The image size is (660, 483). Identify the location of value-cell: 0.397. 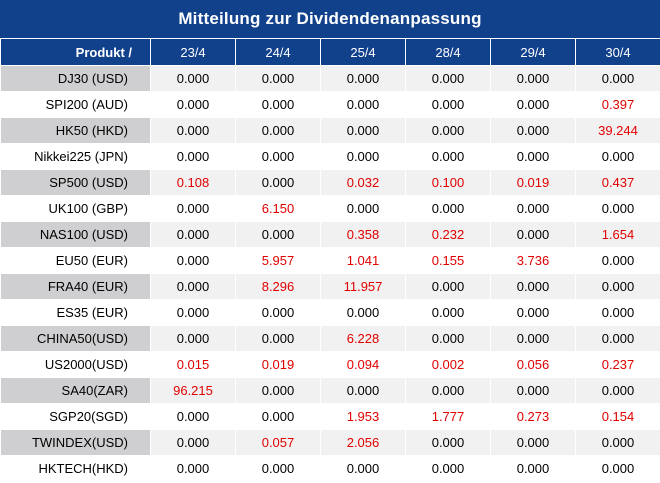
(617, 104).